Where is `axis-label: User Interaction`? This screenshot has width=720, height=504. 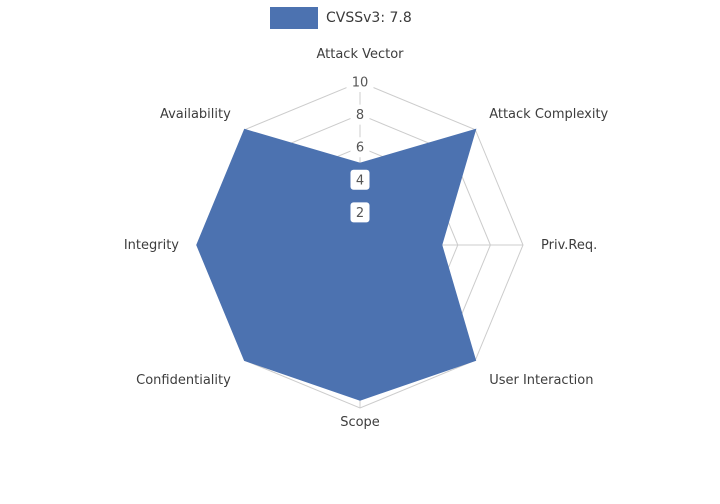 axis-label: User Interaction is located at coordinates (541, 380).